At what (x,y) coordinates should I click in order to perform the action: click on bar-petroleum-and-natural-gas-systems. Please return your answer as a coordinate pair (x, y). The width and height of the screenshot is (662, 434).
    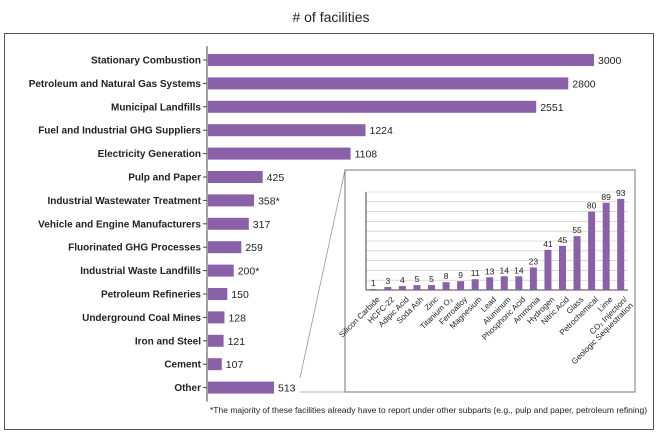
    Looking at the image, I should click on (388, 83).